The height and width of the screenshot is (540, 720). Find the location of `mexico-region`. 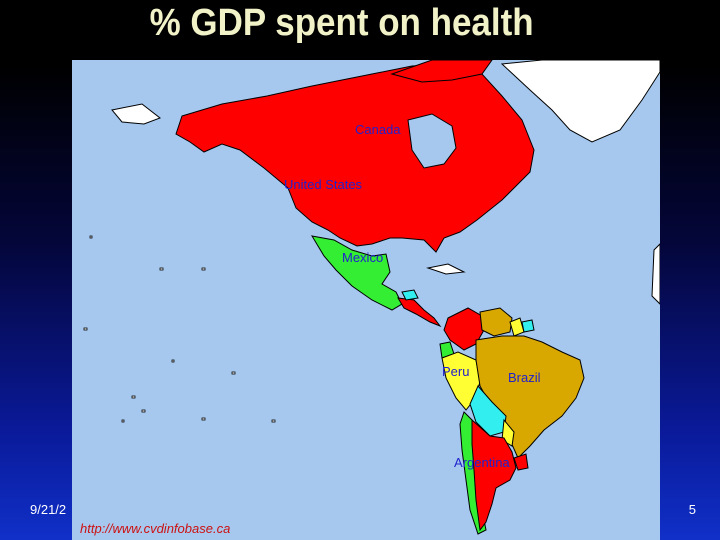

mexico-region is located at coordinates (357, 273).